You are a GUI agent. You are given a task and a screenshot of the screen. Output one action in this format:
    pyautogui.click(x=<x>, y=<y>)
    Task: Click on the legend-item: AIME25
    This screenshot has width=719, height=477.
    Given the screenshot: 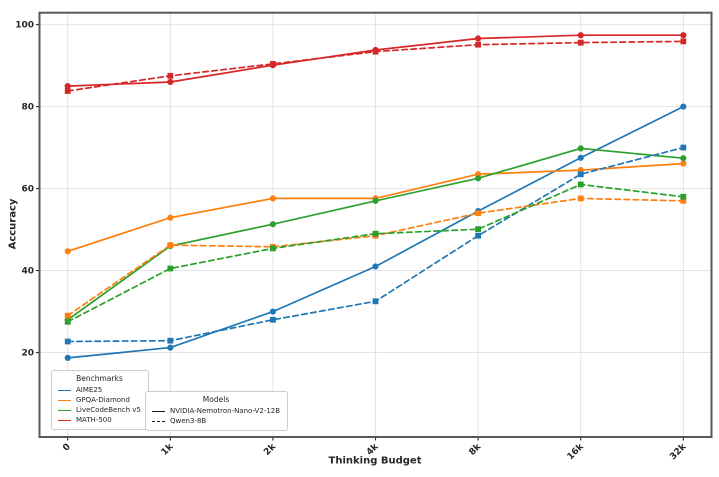 What is the action you would take?
    pyautogui.click(x=99, y=390)
    